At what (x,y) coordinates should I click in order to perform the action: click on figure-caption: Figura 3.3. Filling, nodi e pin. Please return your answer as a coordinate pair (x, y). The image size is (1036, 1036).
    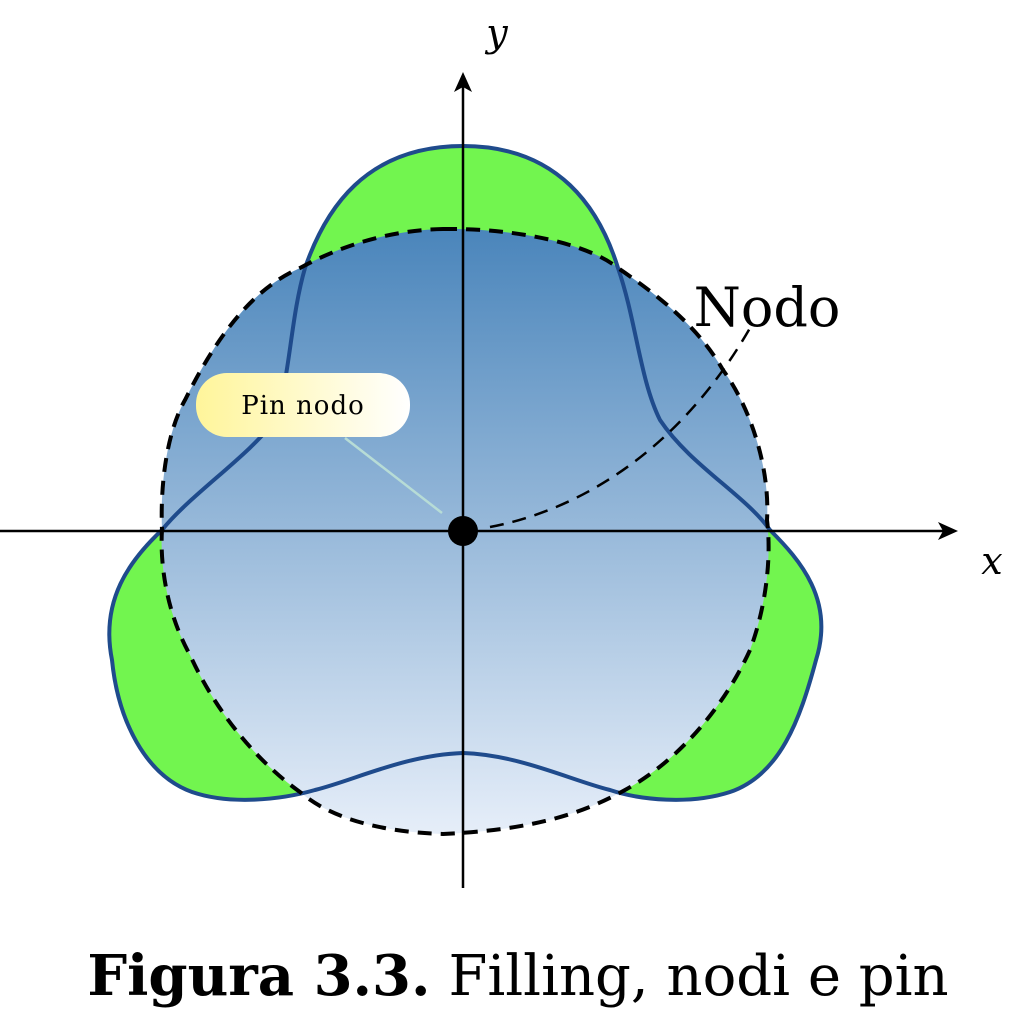
    Looking at the image, I should click on (518, 976).